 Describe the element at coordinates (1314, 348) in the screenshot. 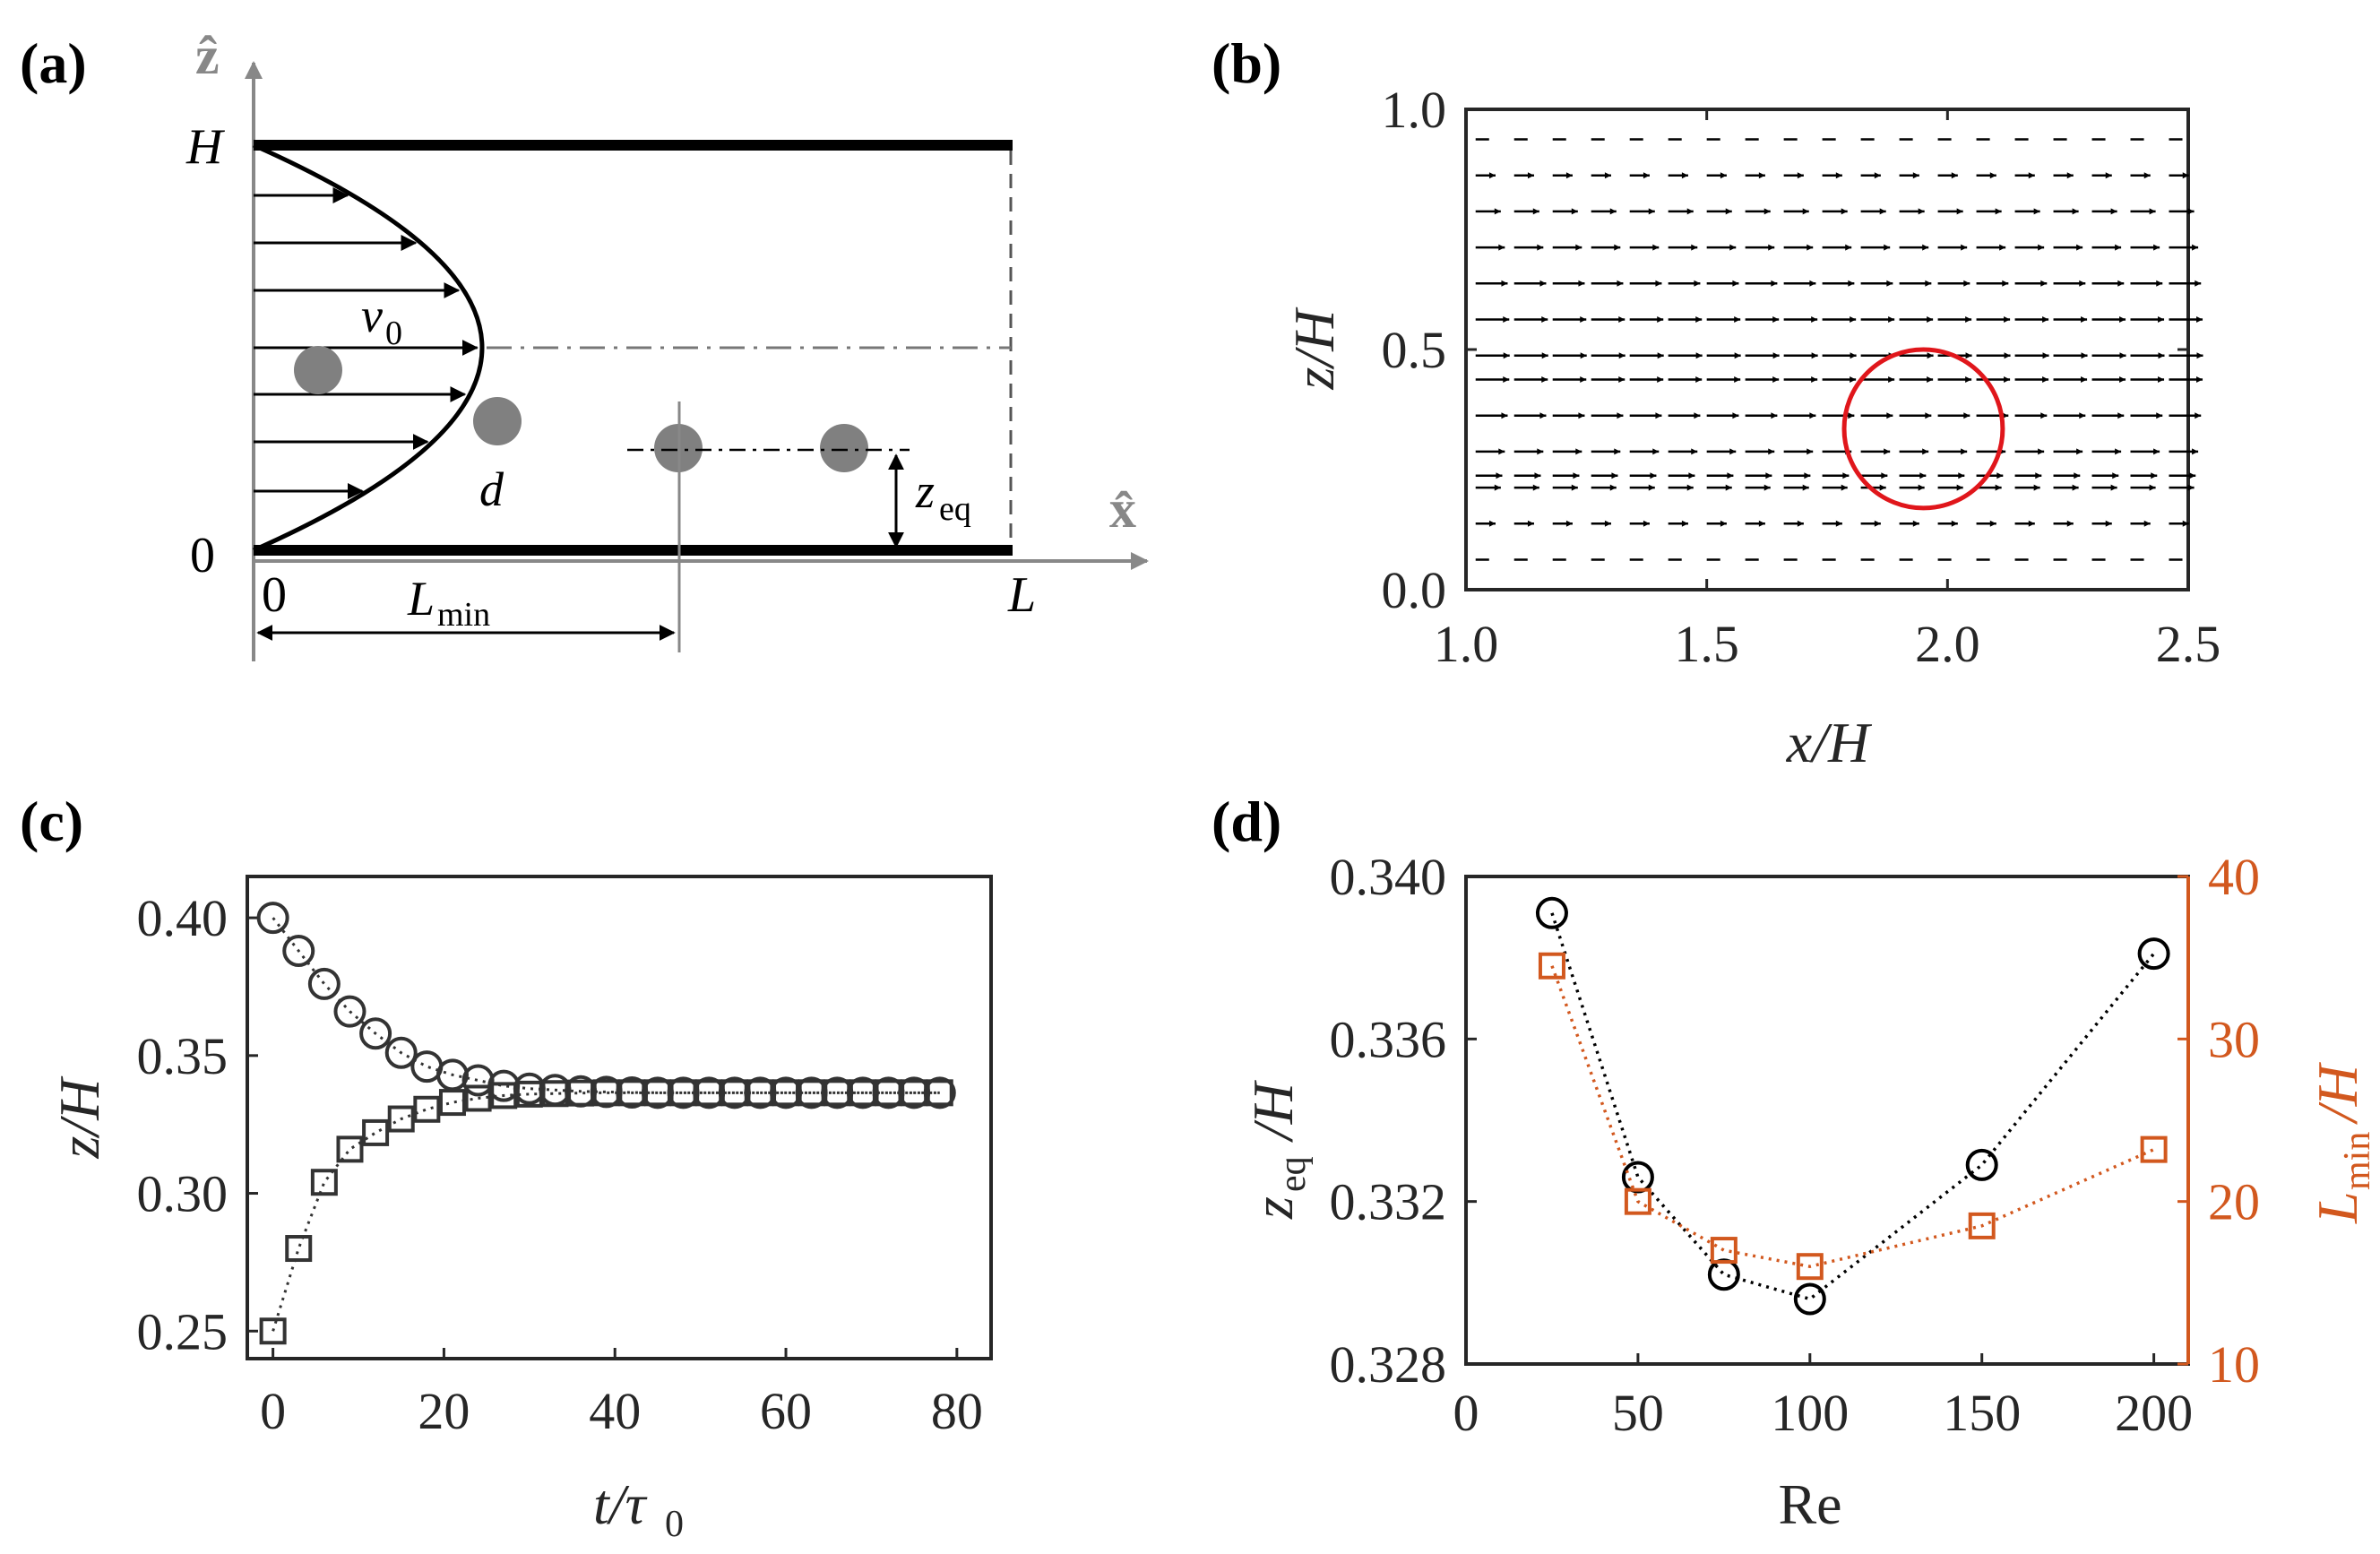

I see `panel-b-ylabel: z/H` at that location.